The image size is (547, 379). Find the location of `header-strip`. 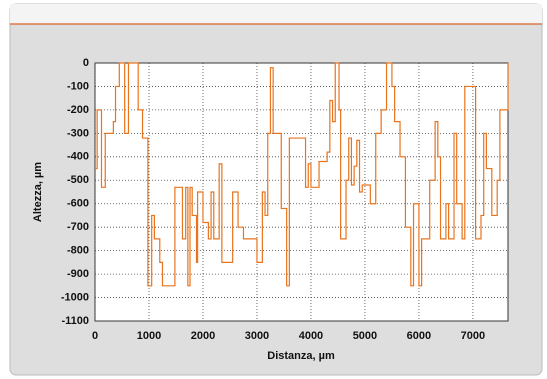

header-strip is located at coordinates (276, 14).